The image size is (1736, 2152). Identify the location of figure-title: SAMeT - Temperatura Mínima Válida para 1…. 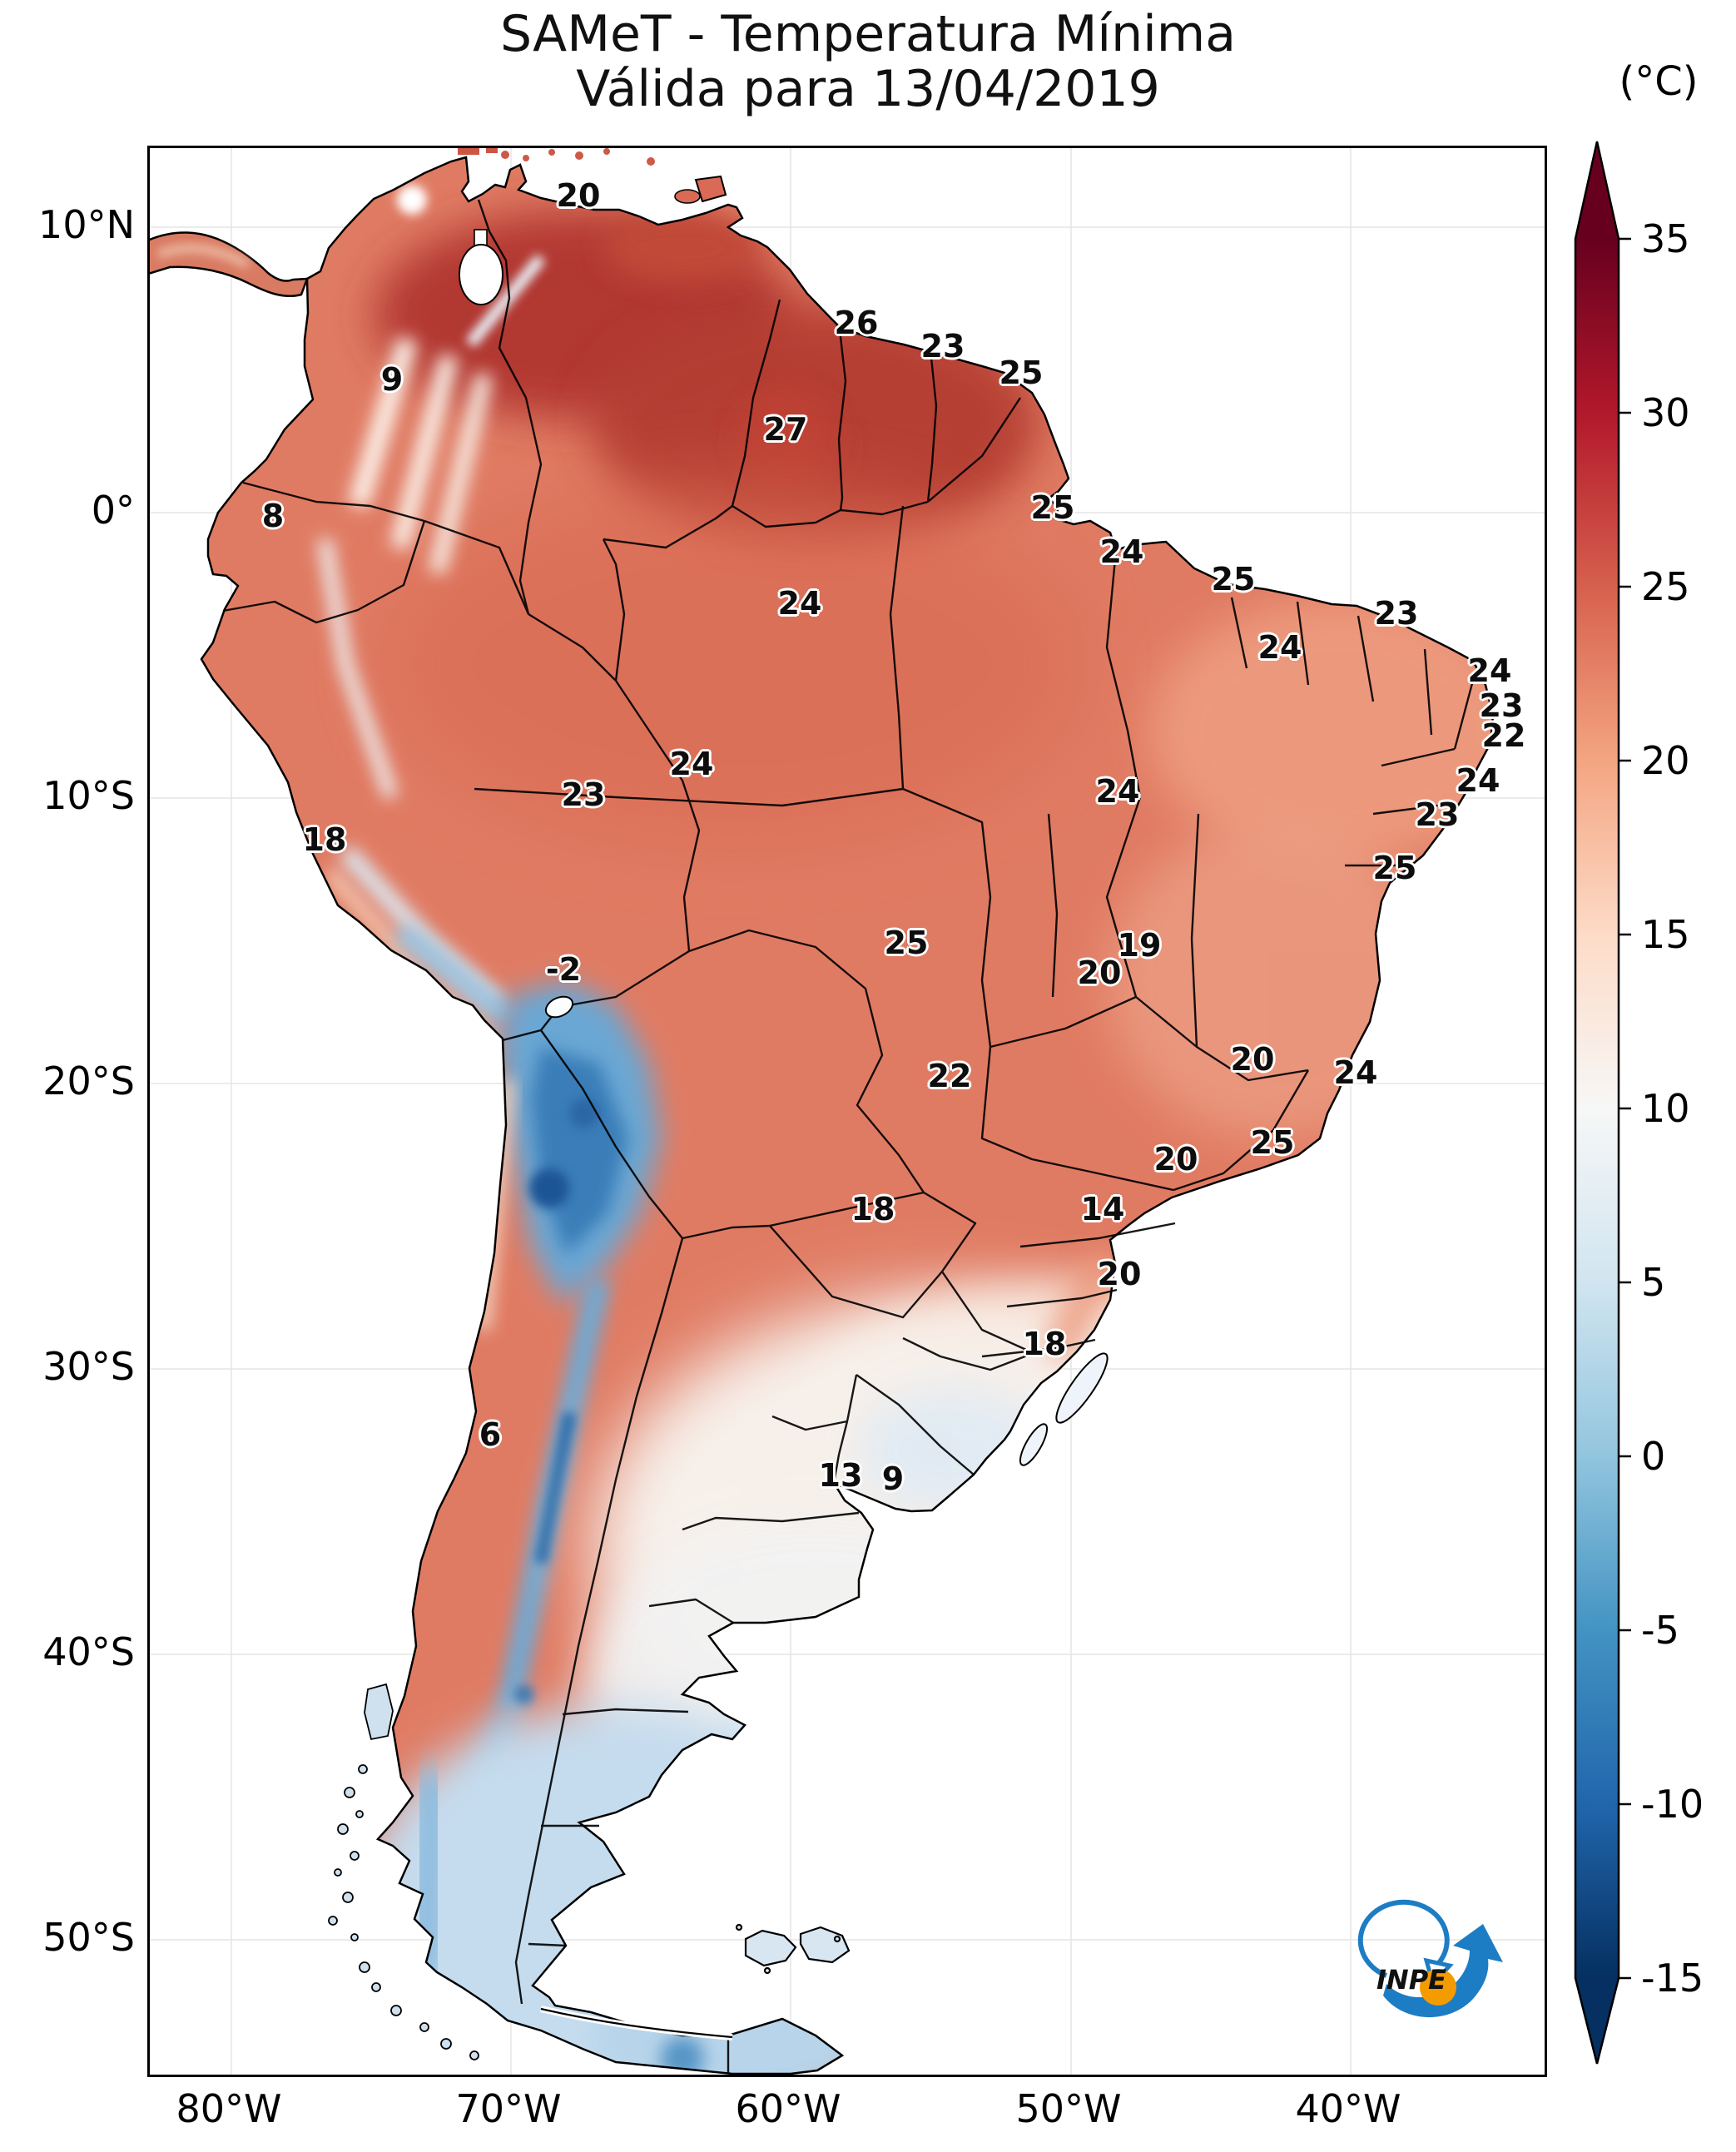
(868, 62).